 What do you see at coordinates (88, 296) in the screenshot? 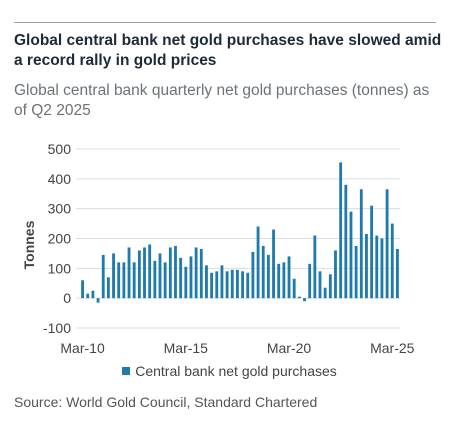
I see `bar-2010-Q2` at bounding box center [88, 296].